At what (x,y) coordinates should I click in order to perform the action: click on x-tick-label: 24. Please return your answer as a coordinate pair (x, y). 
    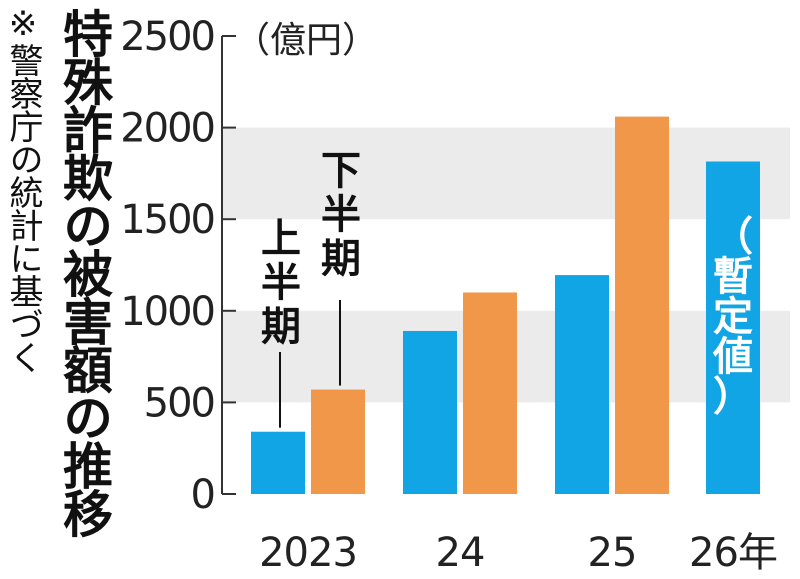
    Looking at the image, I should click on (460, 553).